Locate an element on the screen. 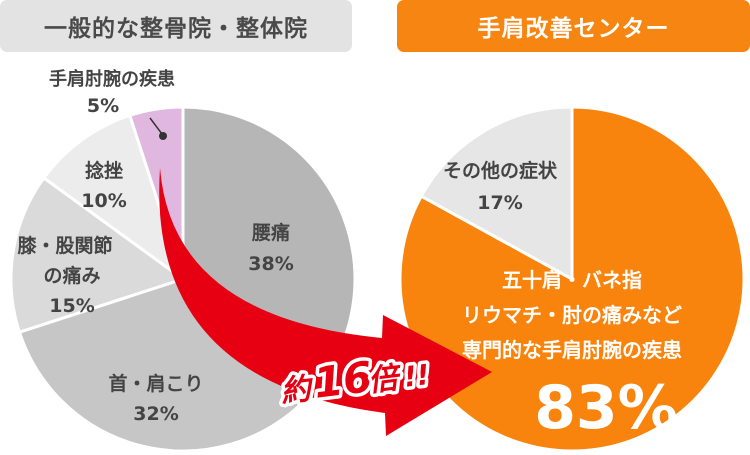 The width and height of the screenshot is (750, 455). right-chart-title: 手肩改善センター is located at coordinates (573, 26).